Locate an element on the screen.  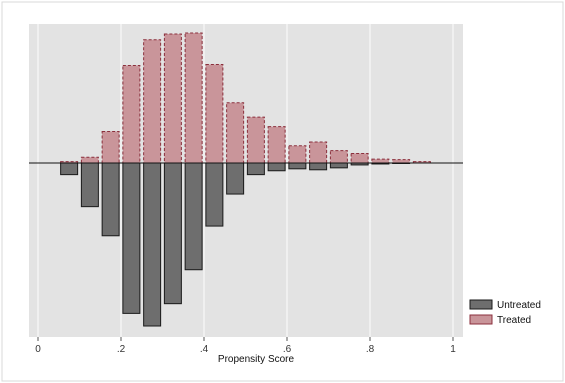
x-tick-label: 1 is located at coordinates (453, 349).